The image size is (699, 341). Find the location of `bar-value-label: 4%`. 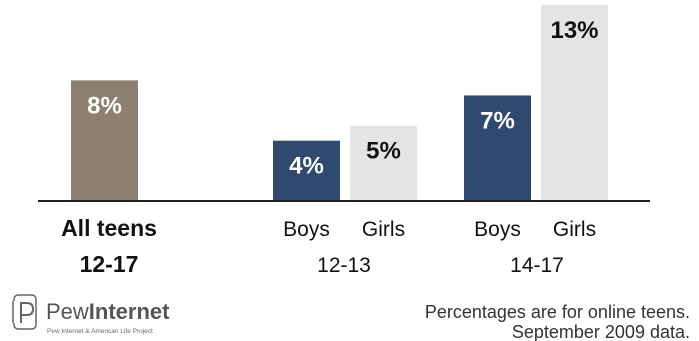

bar-value-label: 4% is located at coordinates (306, 166).